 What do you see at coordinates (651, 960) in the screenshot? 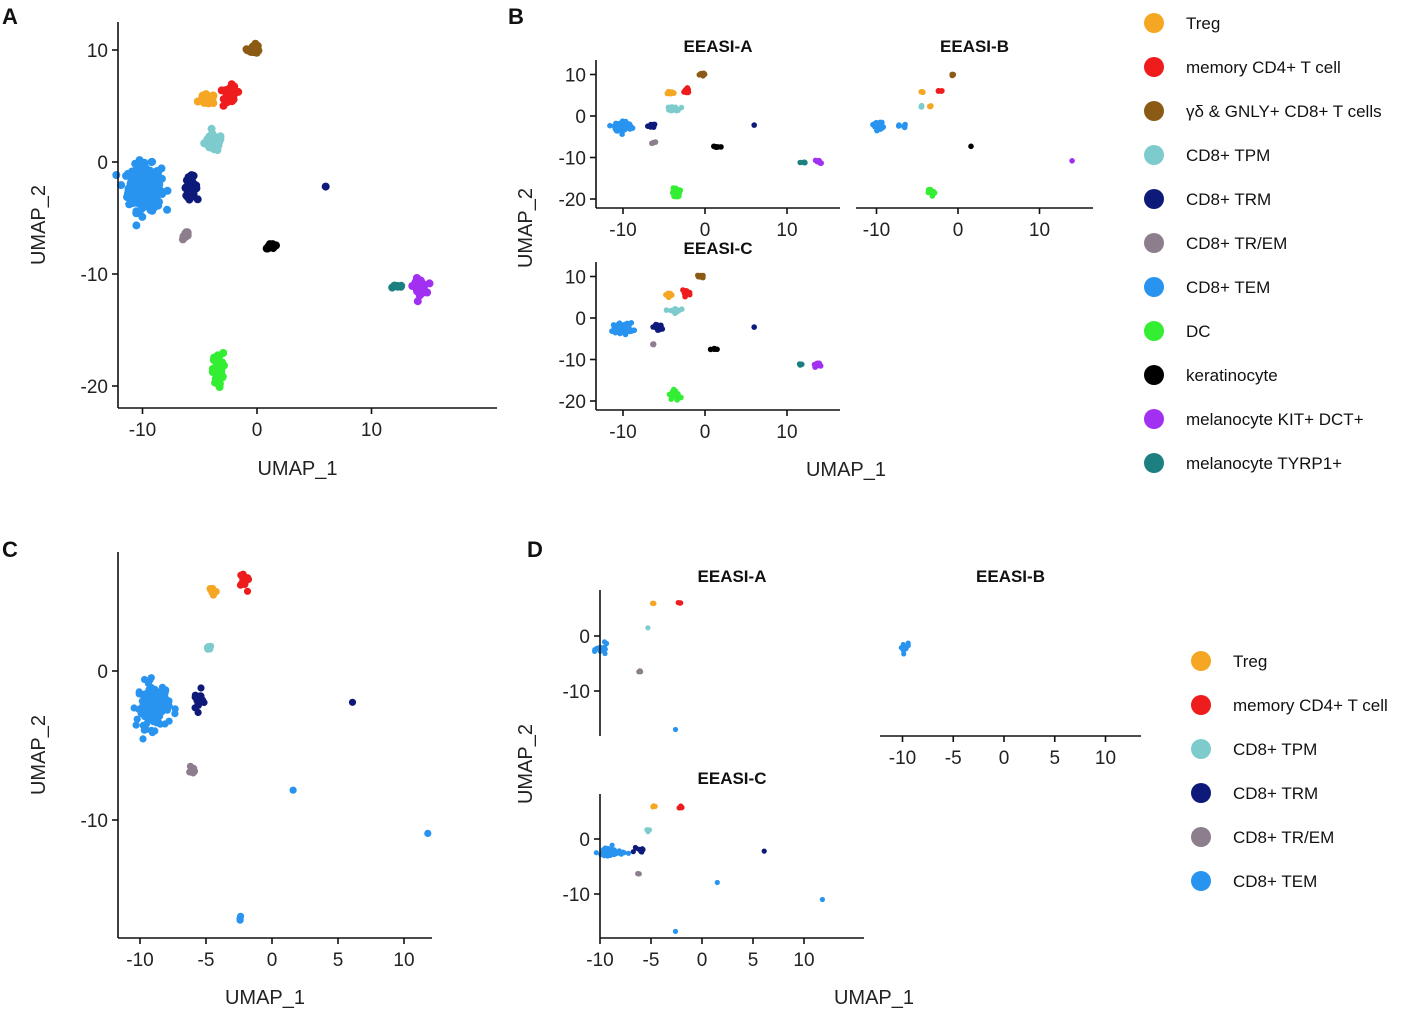
I see `x-tick-label: -5` at bounding box center [651, 960].